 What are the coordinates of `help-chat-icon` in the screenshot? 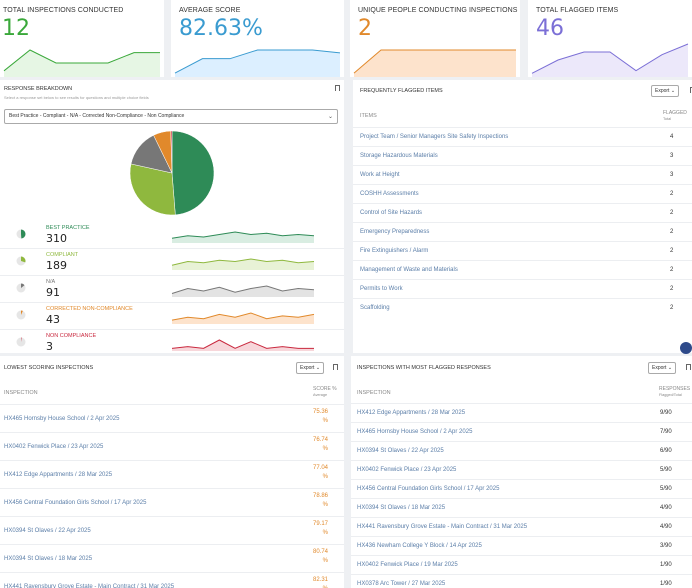 It's located at (686, 348).